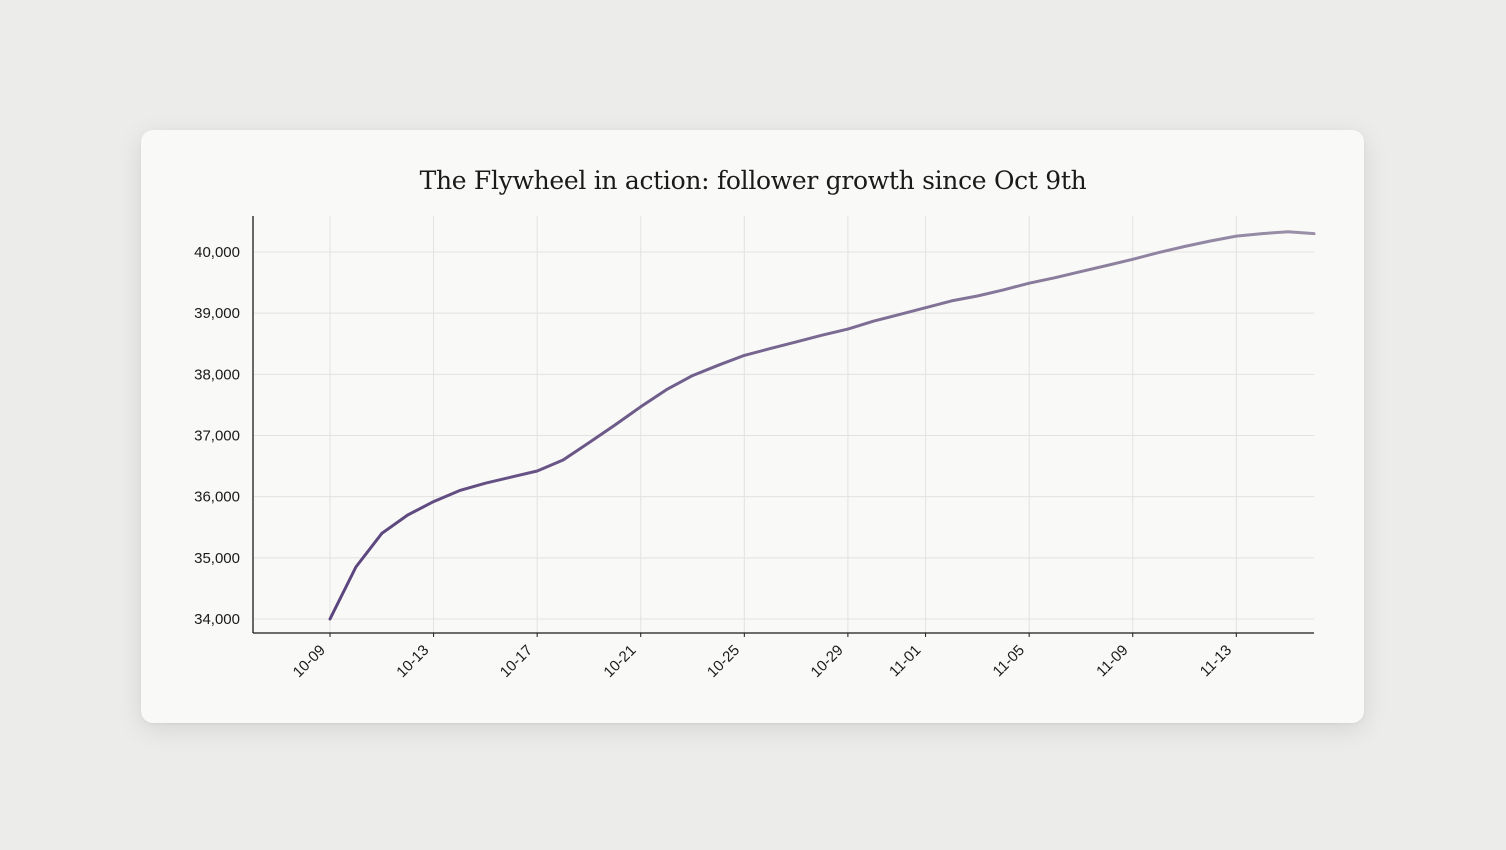  Describe the element at coordinates (217, 313) in the screenshot. I see `y-tick-label: 39,000` at that location.